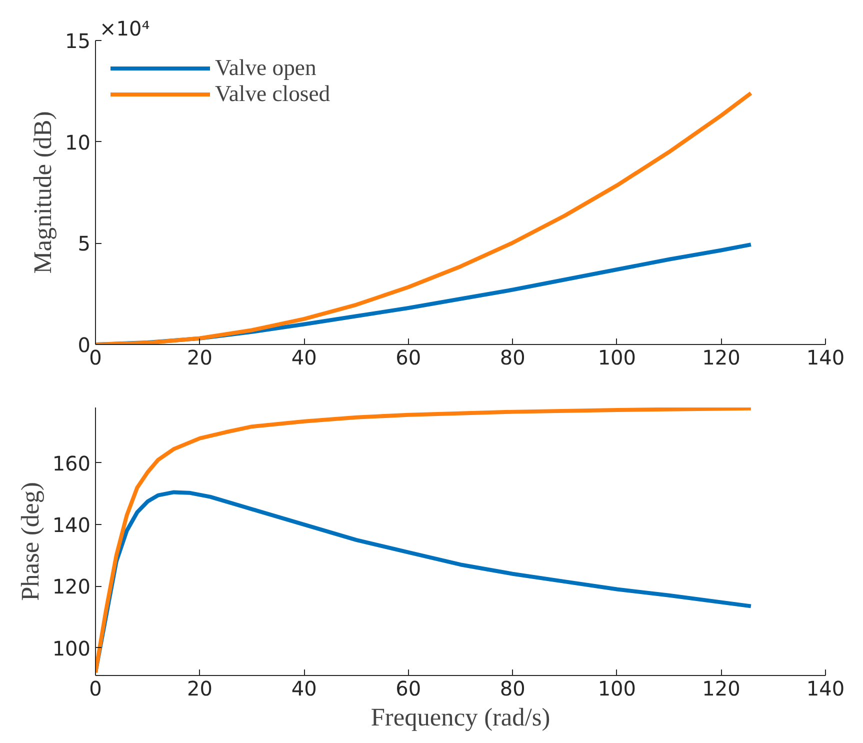 The image size is (863, 743). Describe the element at coordinates (71, 586) in the screenshot. I see `y-tick-label: 120` at that location.